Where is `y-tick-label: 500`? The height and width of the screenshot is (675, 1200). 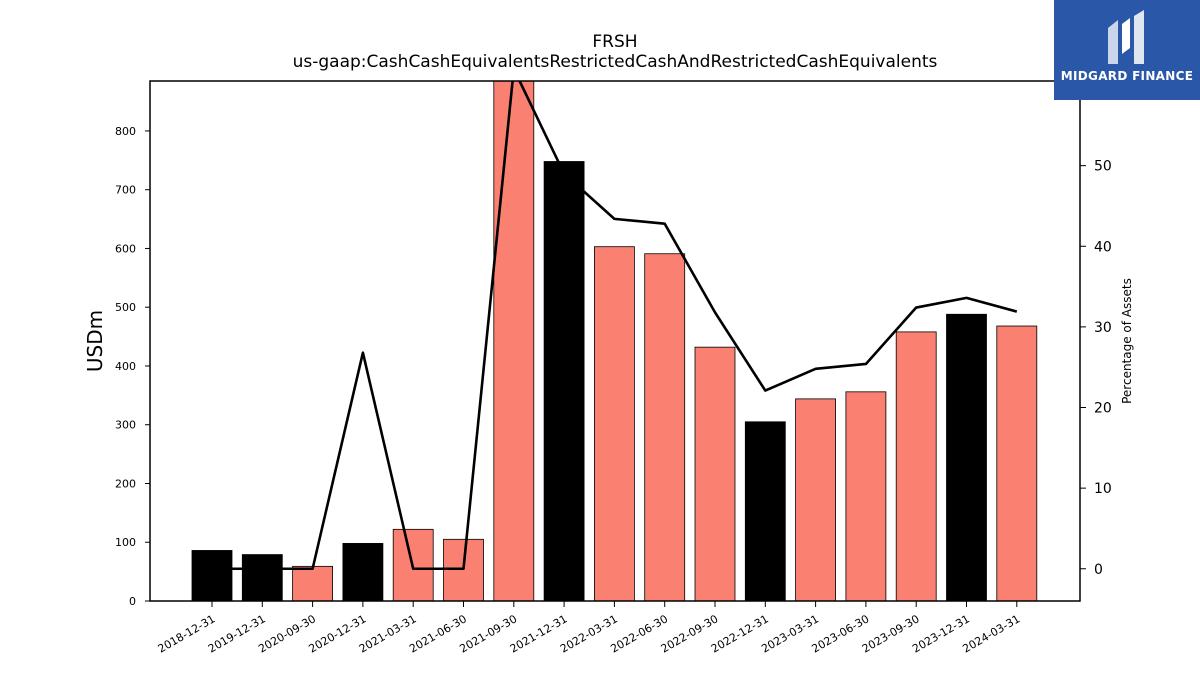
y-tick-label: 500 is located at coordinates (125, 307).